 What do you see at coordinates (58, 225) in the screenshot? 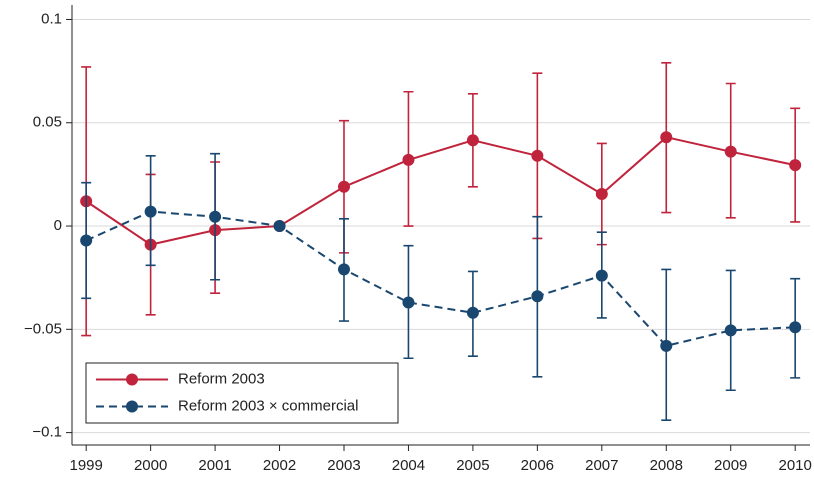
I see `y-tick-label: 0` at bounding box center [58, 225].